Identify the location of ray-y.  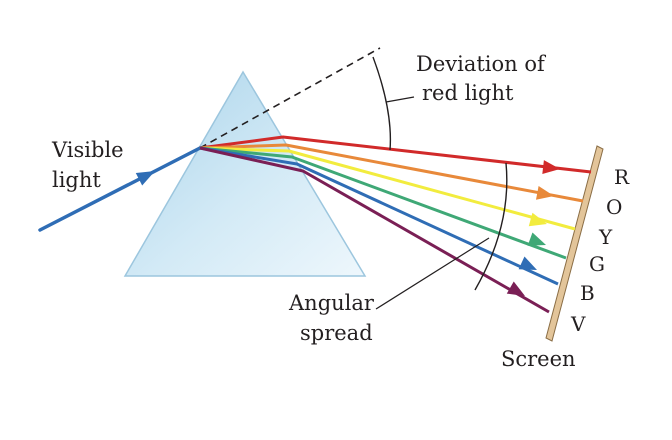
(387, 188).